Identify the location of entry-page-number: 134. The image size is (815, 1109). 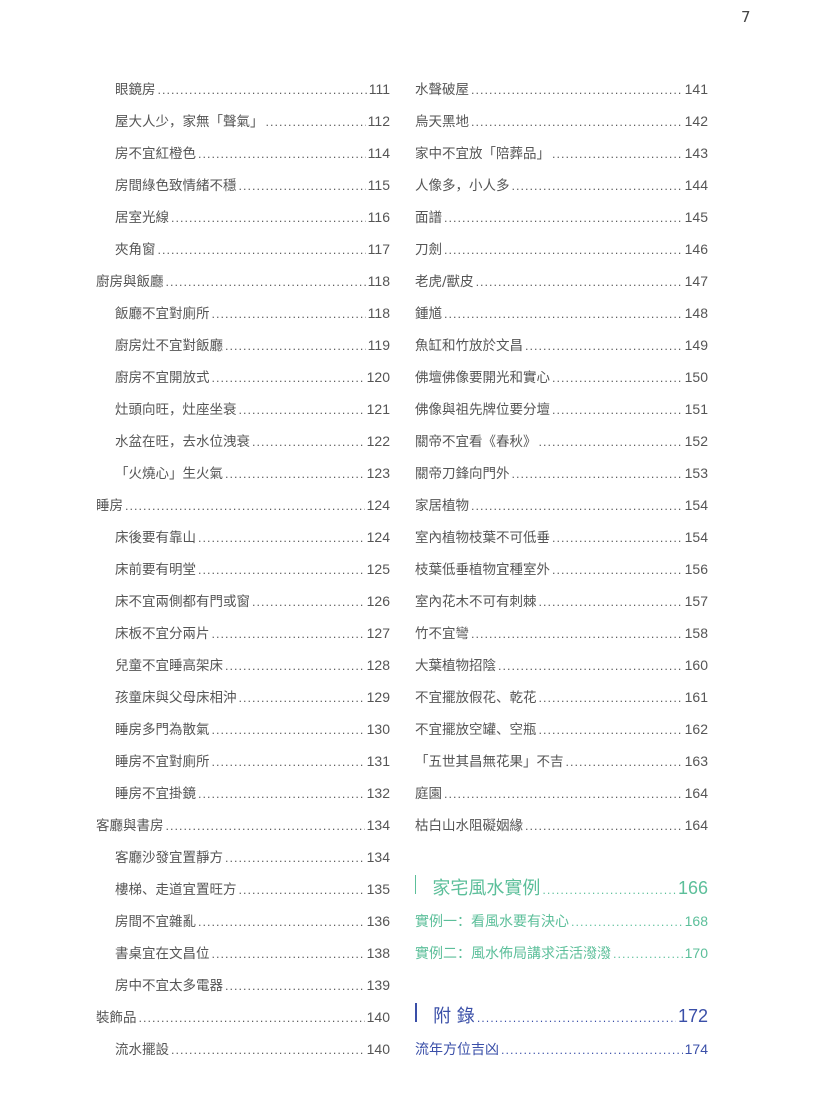
(378, 857).